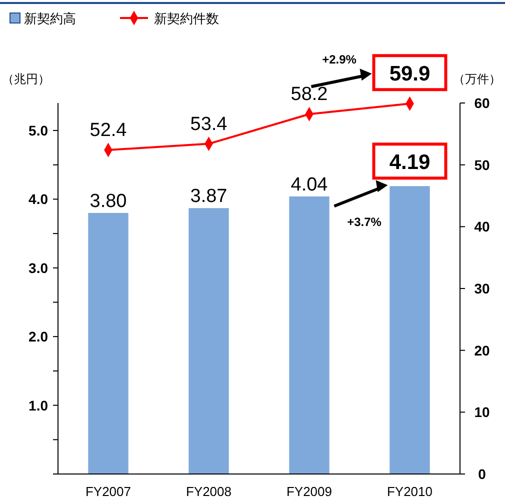  I want to click on y-tick-label: 1.0, so click(38, 405).